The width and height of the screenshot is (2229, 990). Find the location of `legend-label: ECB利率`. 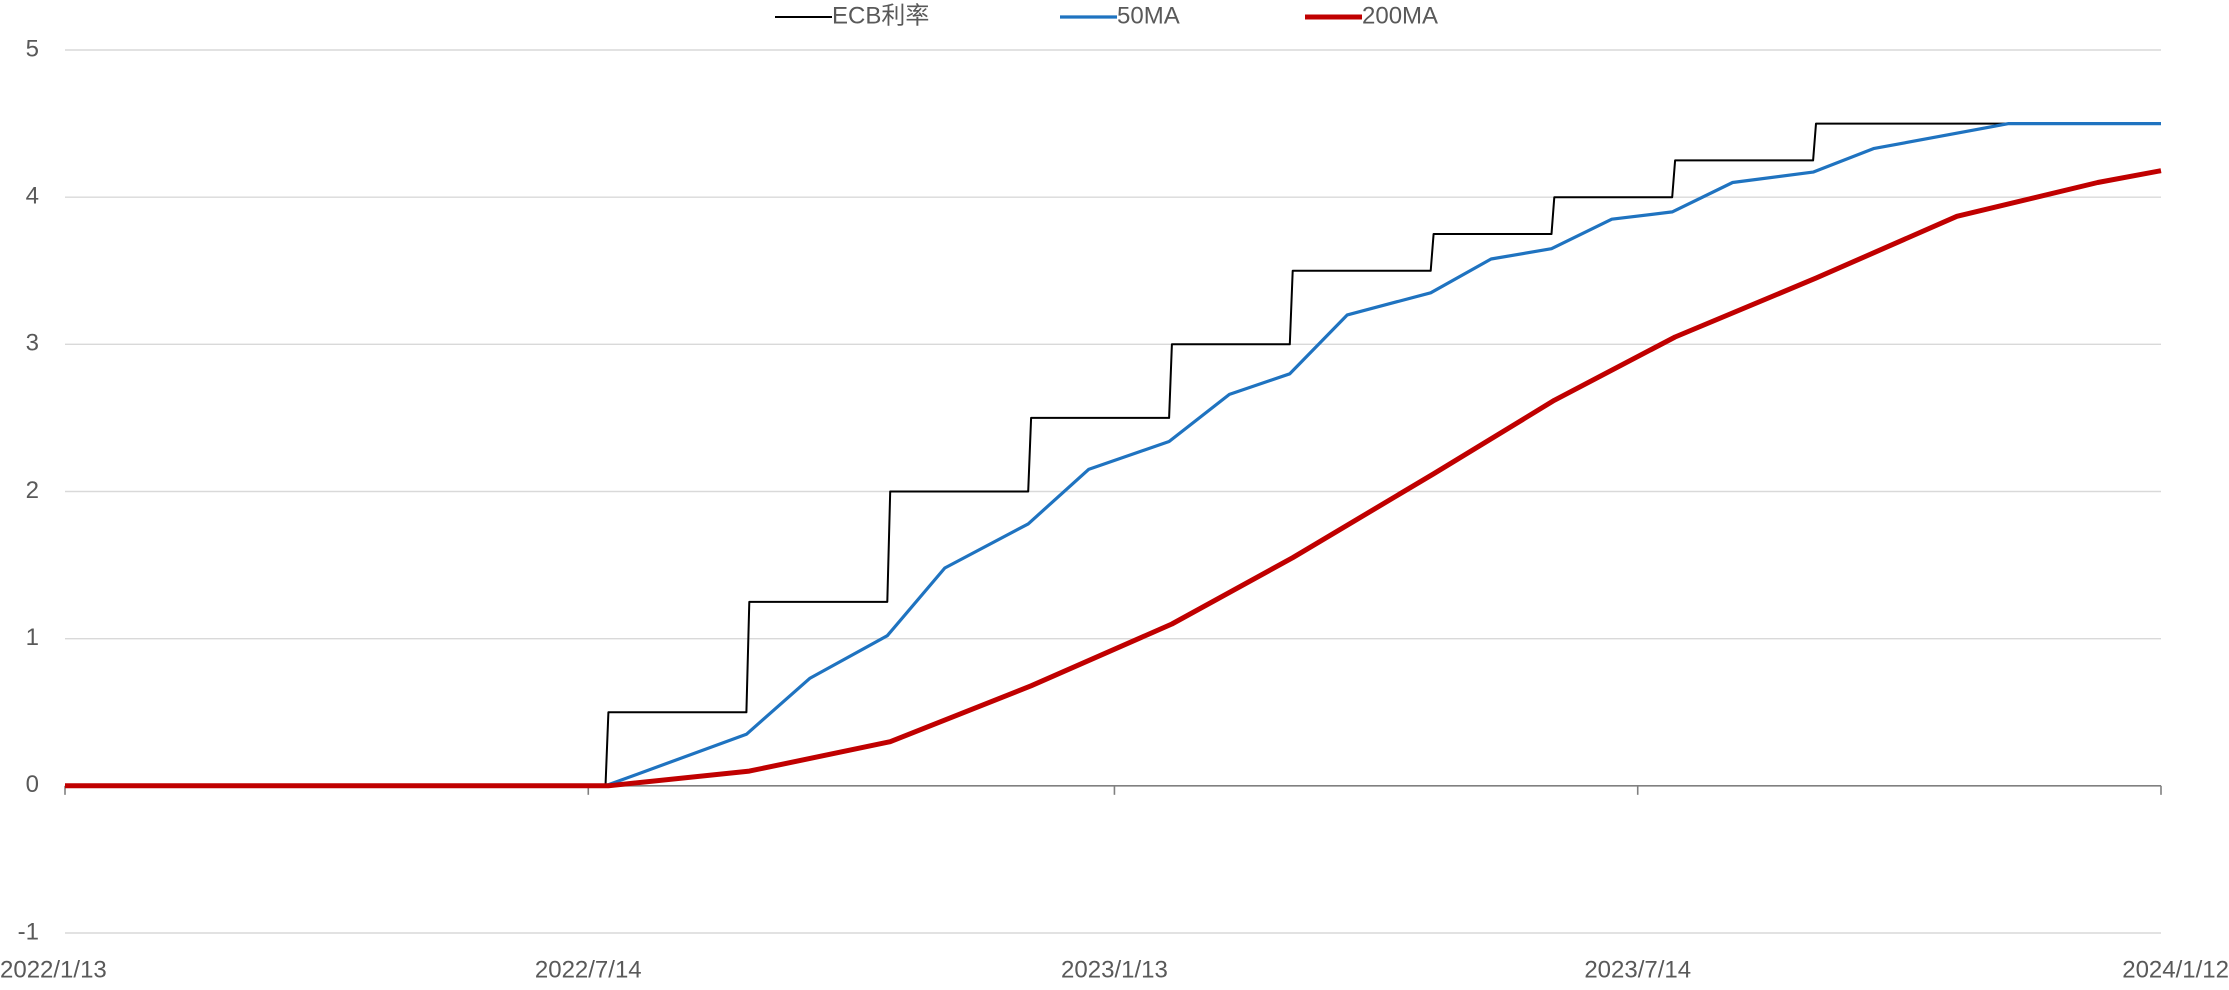

legend-label: ECB利率 is located at coordinates (880, 15).